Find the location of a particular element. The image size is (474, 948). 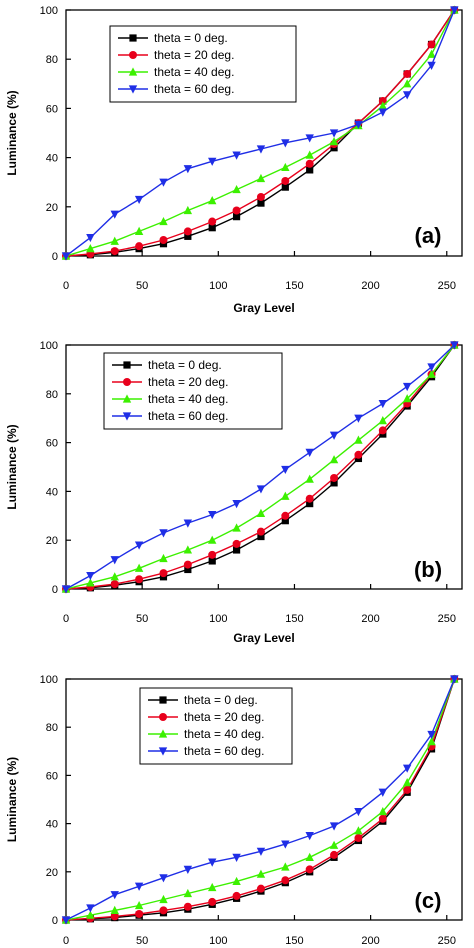

x-axis-label: Gray Level is located at coordinates (263, 638).